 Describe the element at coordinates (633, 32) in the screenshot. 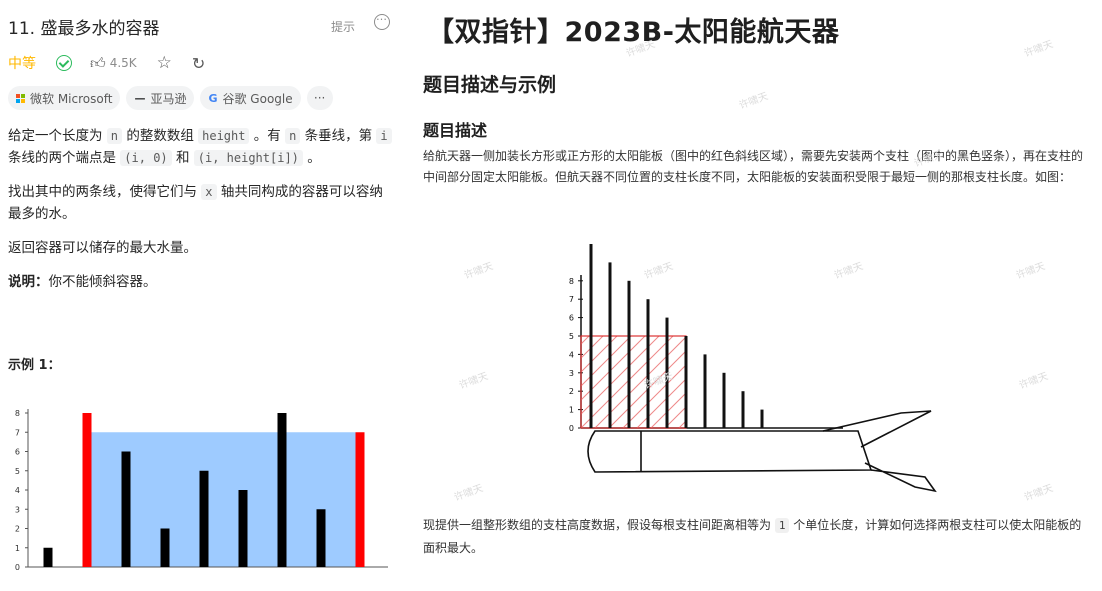

I see `article-title: 【双指针】2023B-太阳能航天器` at that location.